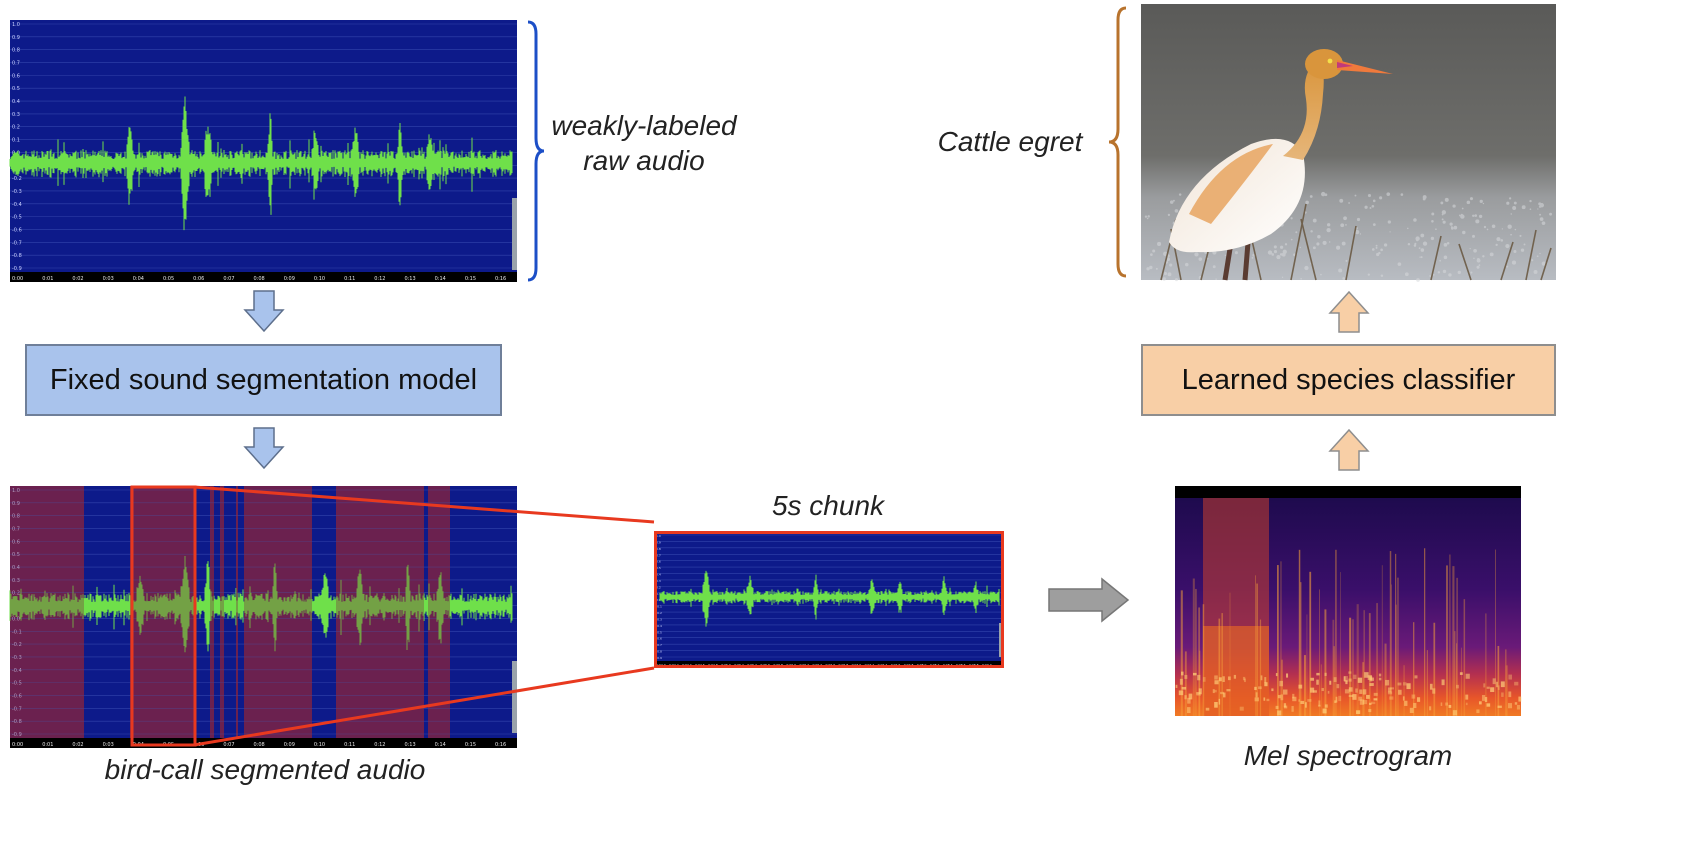  Describe the element at coordinates (17, 192) in the screenshot. I see `y-tick-label: -0.3` at that location.